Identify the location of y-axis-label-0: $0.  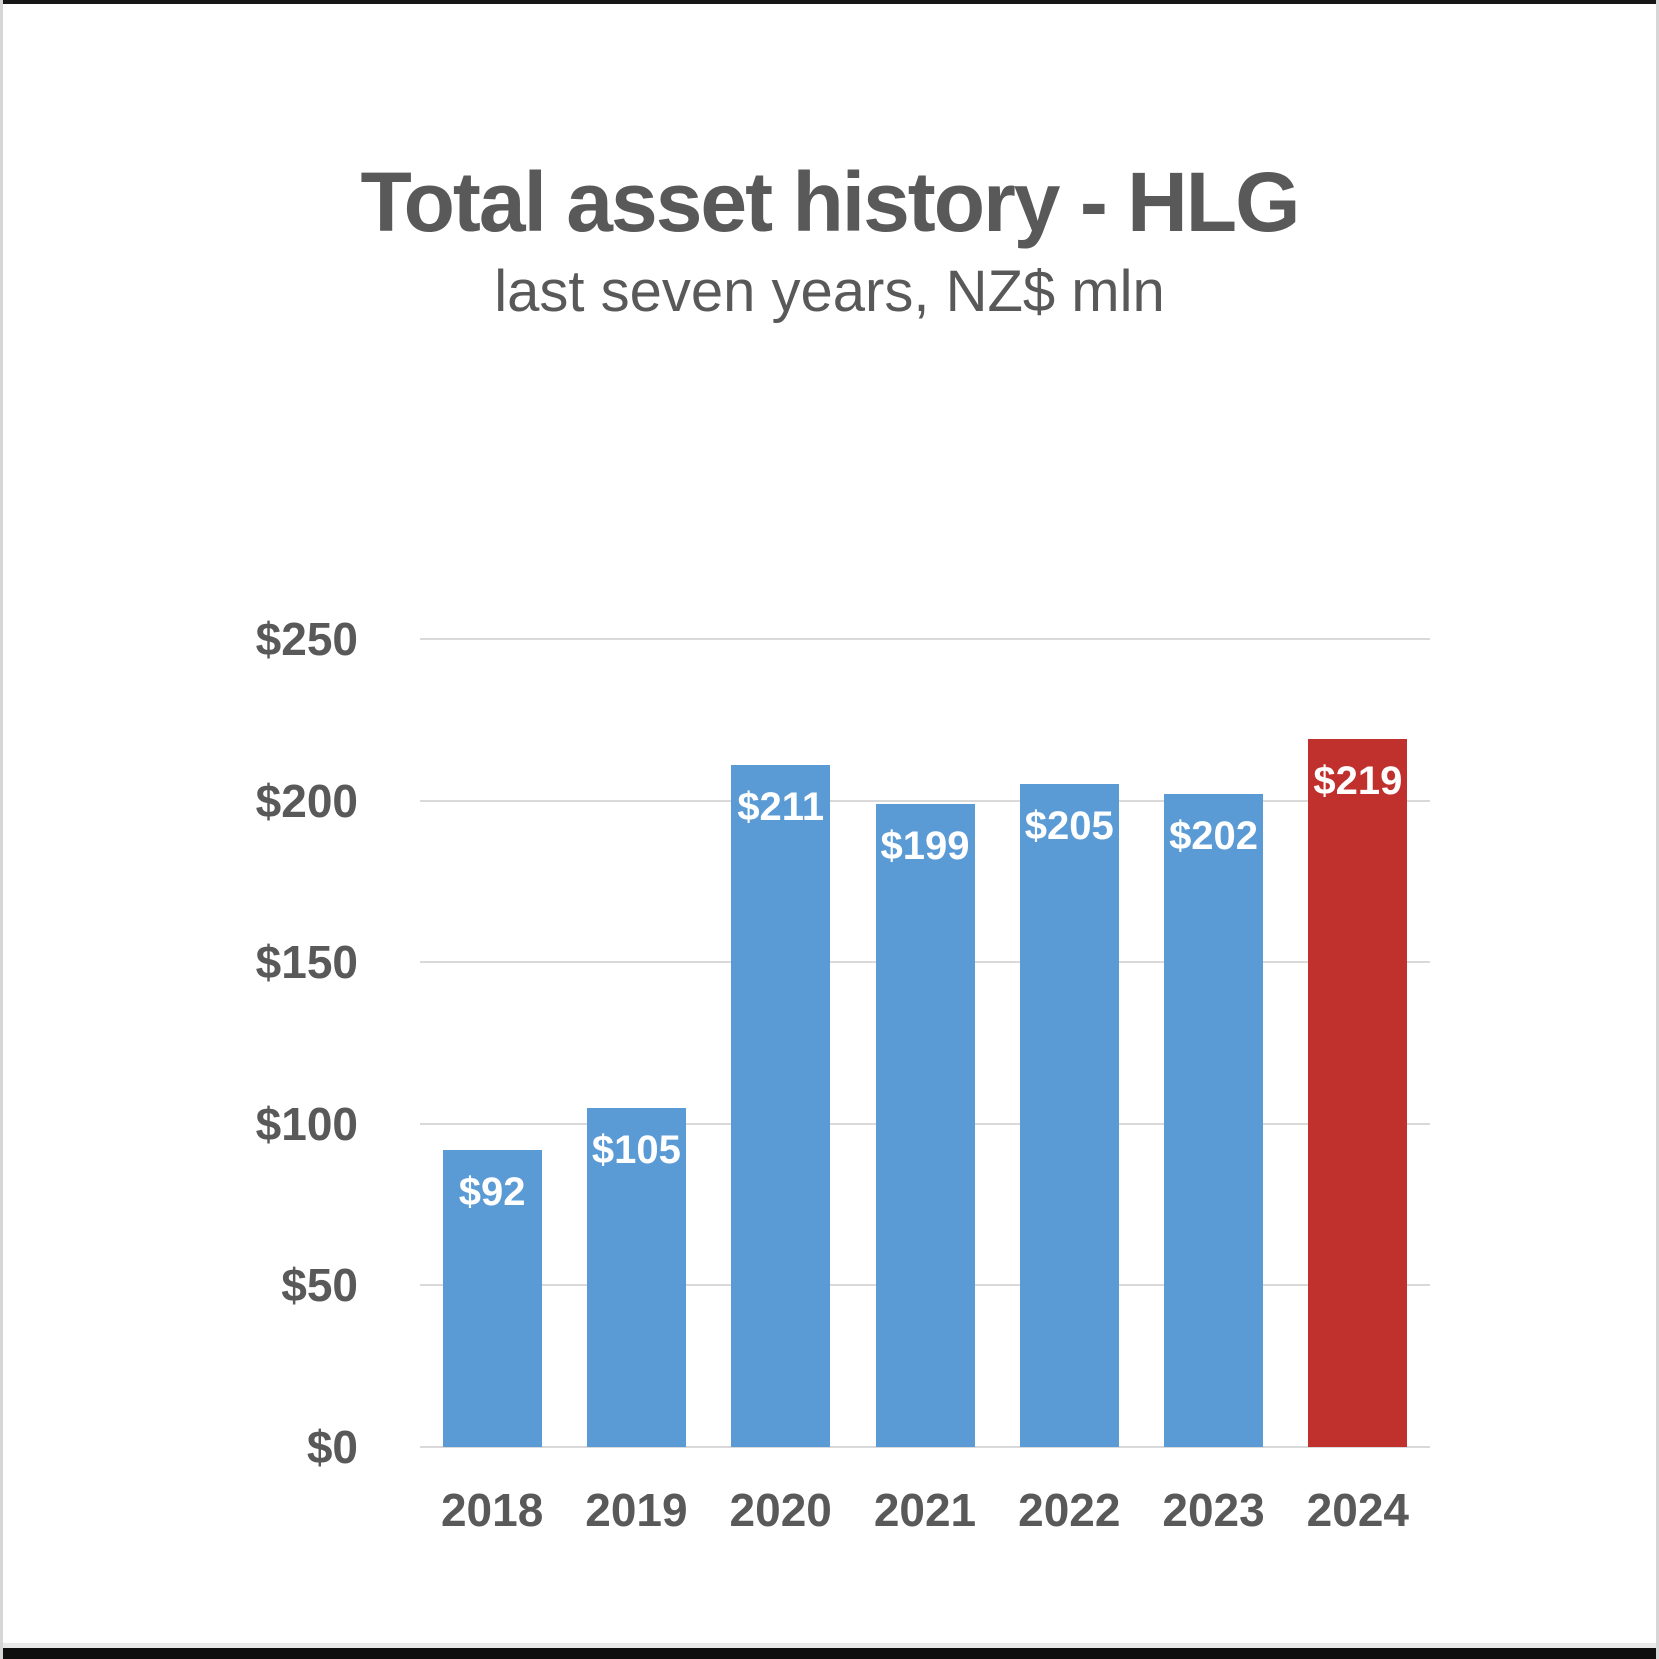
(332, 1447).